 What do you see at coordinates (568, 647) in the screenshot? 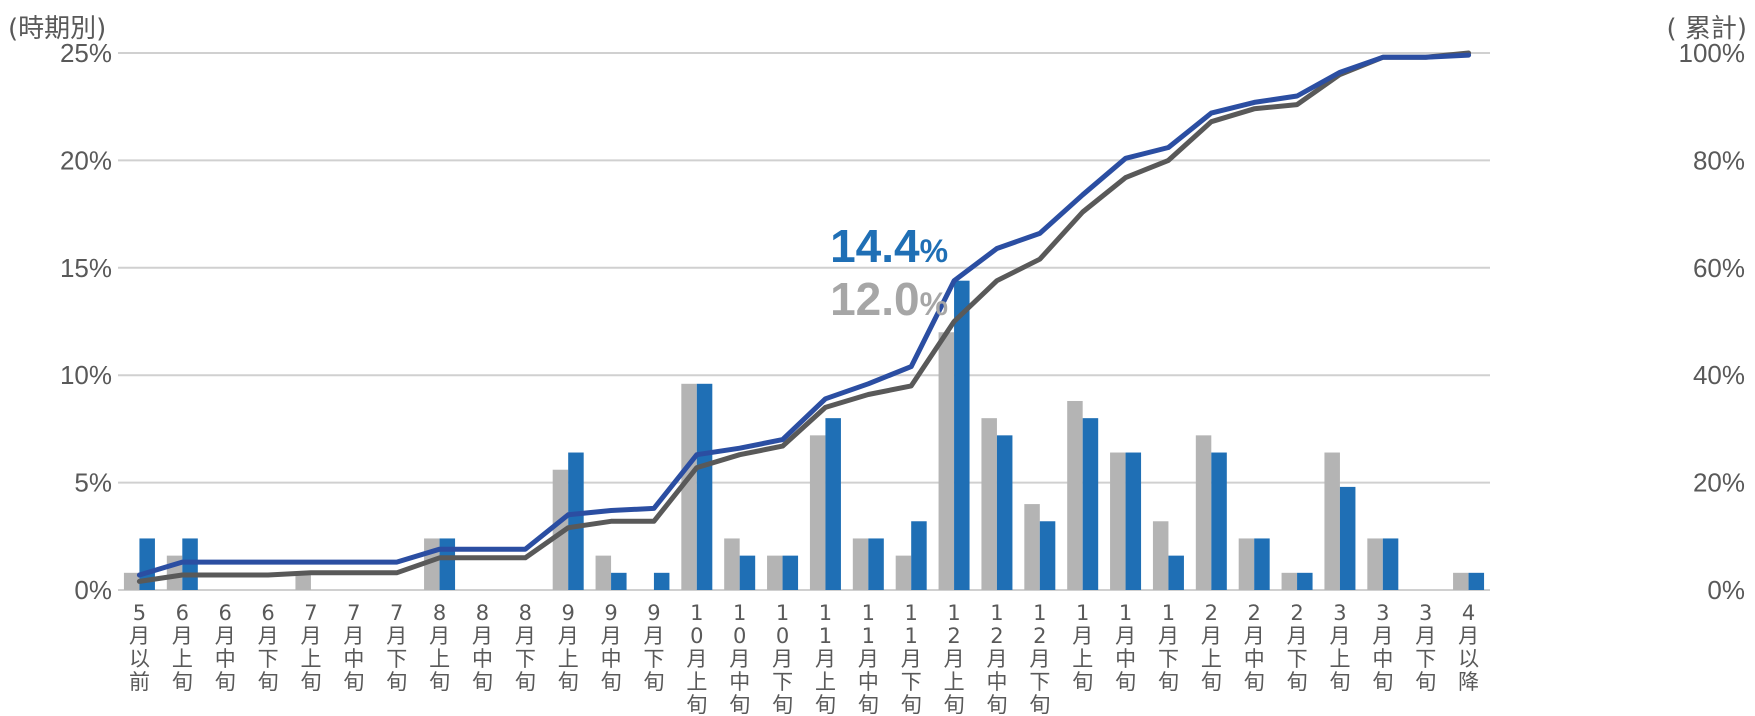
I see `x-tick-label: 9 月上旬` at bounding box center [568, 647].